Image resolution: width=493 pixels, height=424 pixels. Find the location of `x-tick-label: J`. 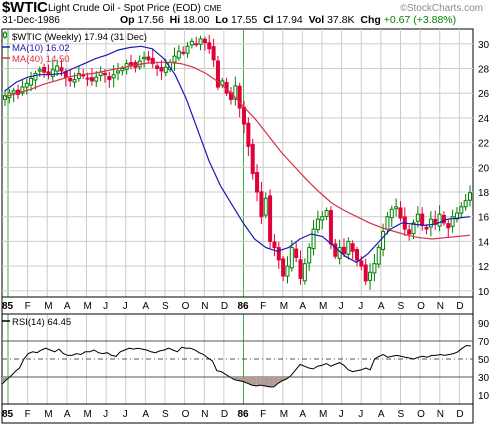

x-tick-label: J is located at coordinates (105, 306).